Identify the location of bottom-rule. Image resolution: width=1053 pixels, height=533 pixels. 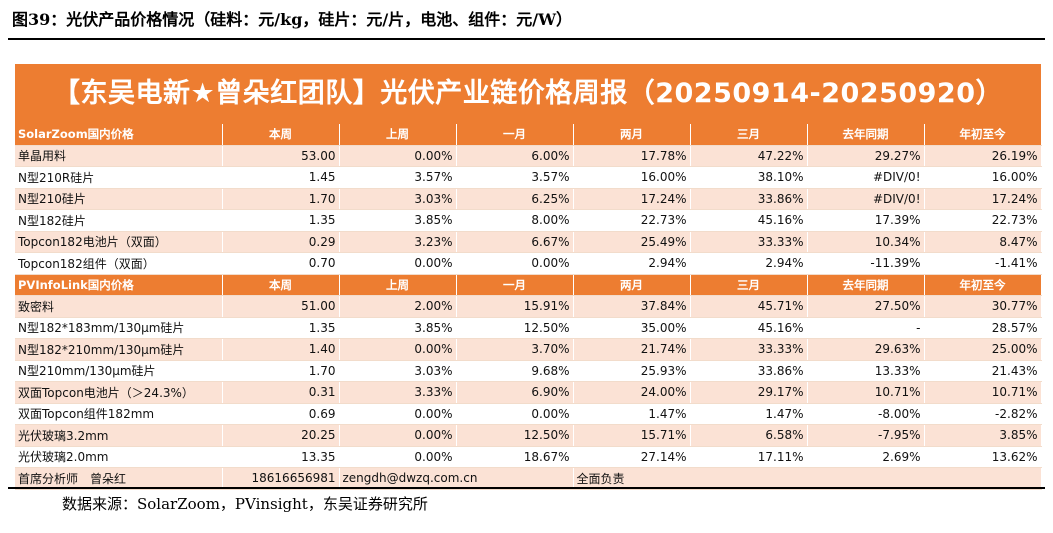
(526, 488).